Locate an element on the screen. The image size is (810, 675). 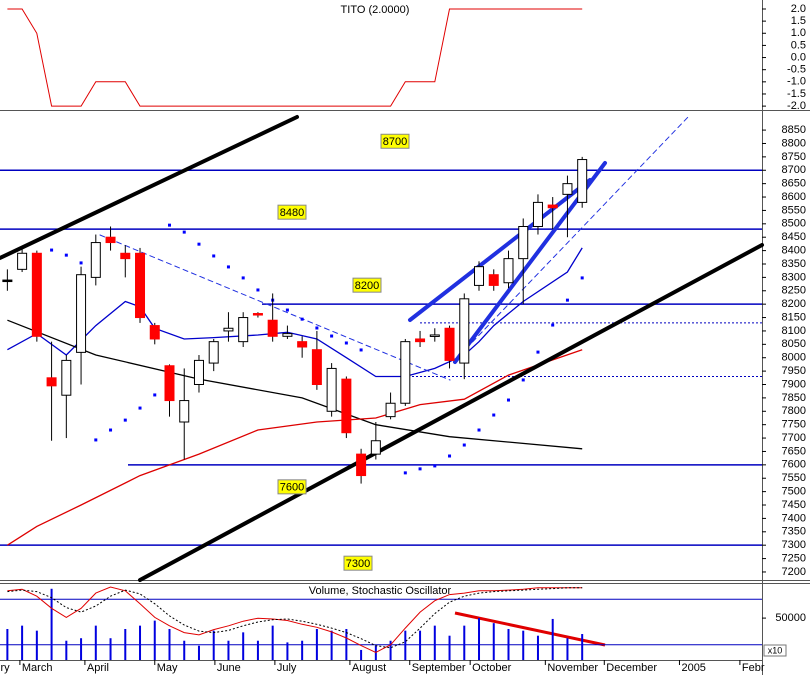
y-tick-label: 8850 is located at coordinates (794, 130).